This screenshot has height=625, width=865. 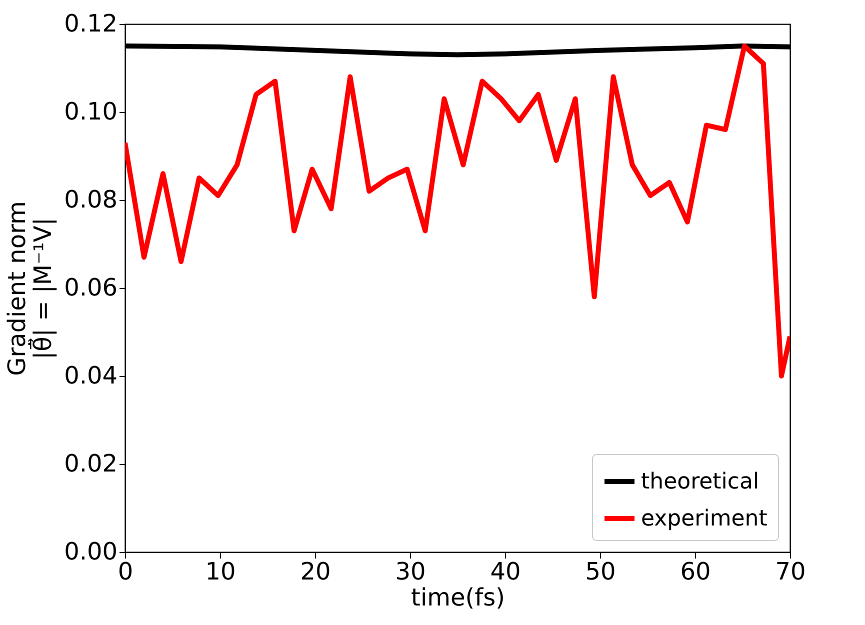 I want to click on y-tick-label: 0.06, so click(x=91, y=288).